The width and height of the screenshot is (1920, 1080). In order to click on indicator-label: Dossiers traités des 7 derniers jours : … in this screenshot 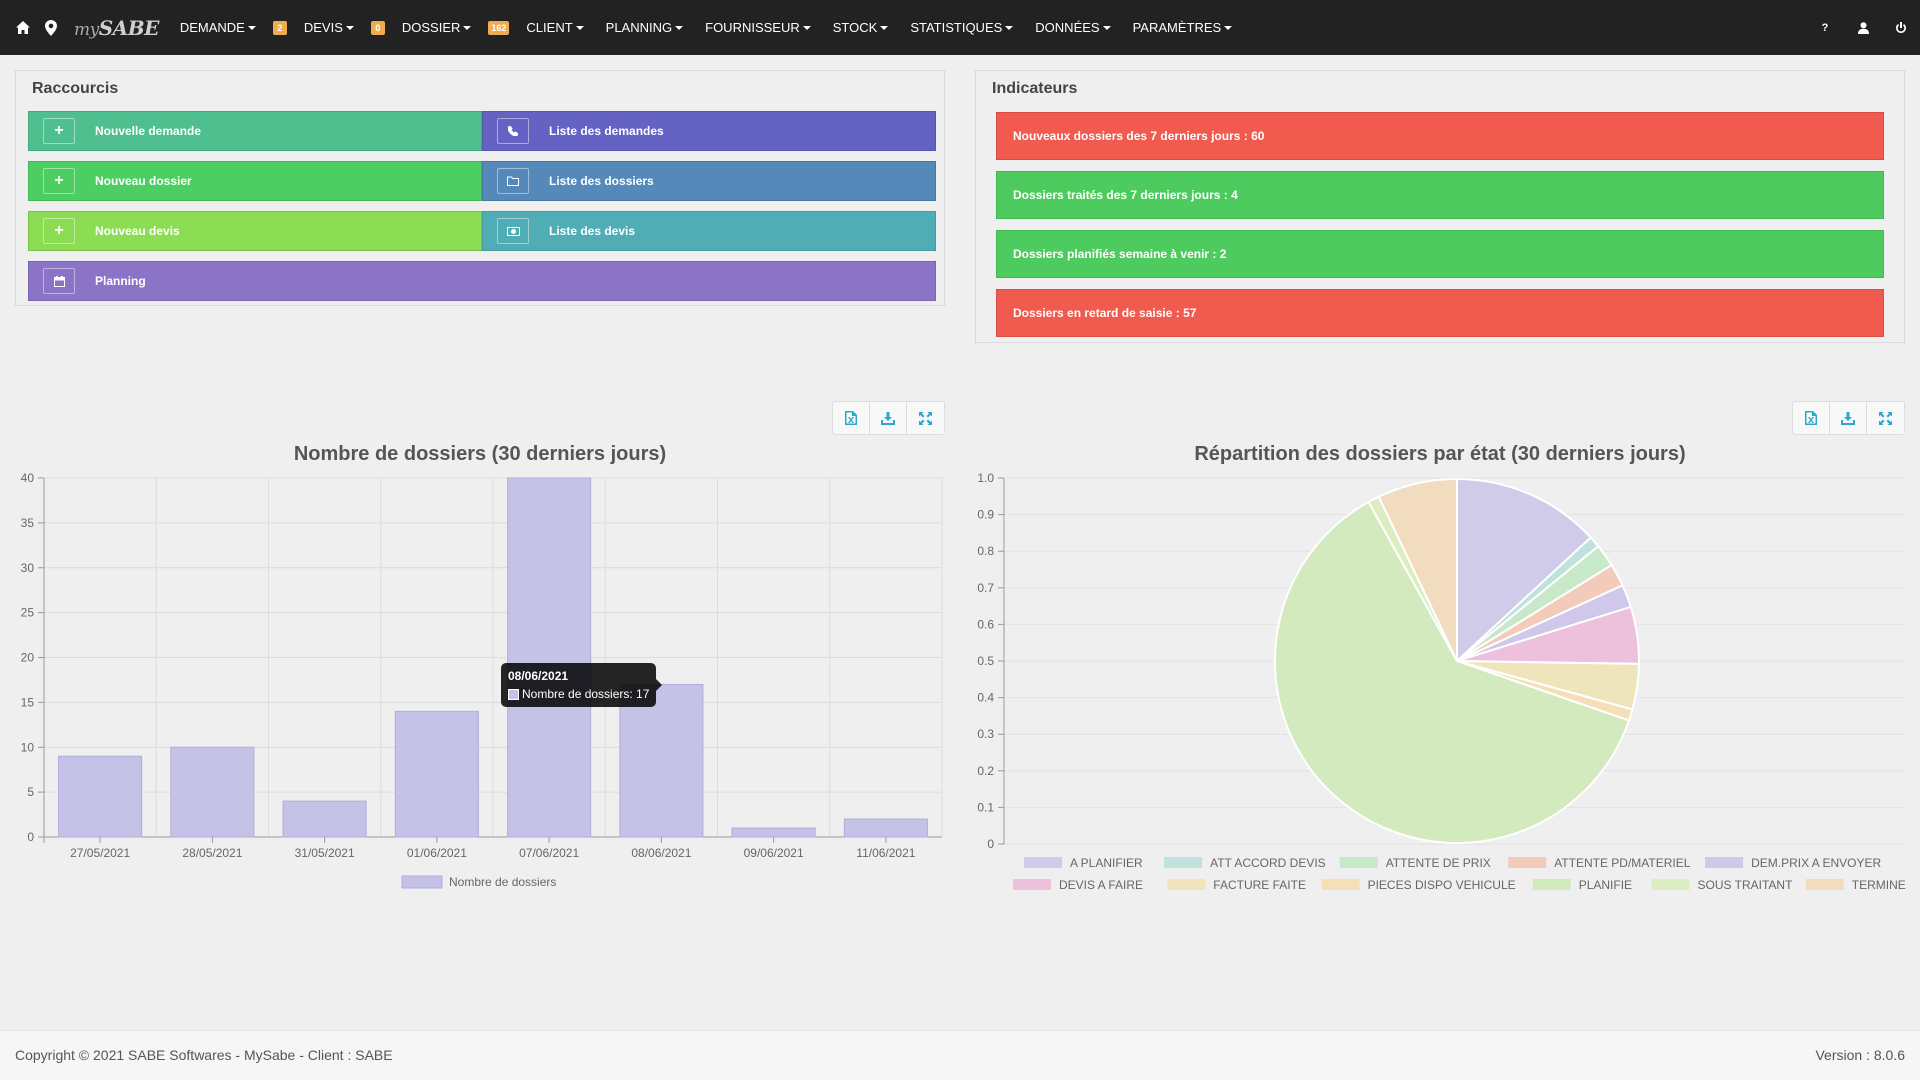, I will do `click(1125, 195)`.